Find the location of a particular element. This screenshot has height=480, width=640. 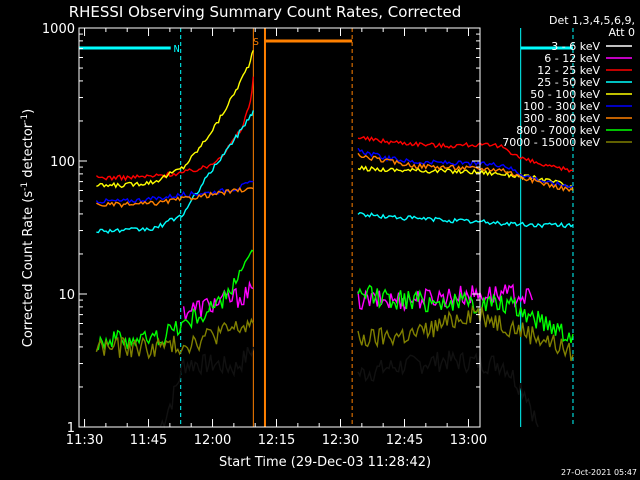

legend-entry: 7000 - 15000 keV is located at coordinates (551, 142).